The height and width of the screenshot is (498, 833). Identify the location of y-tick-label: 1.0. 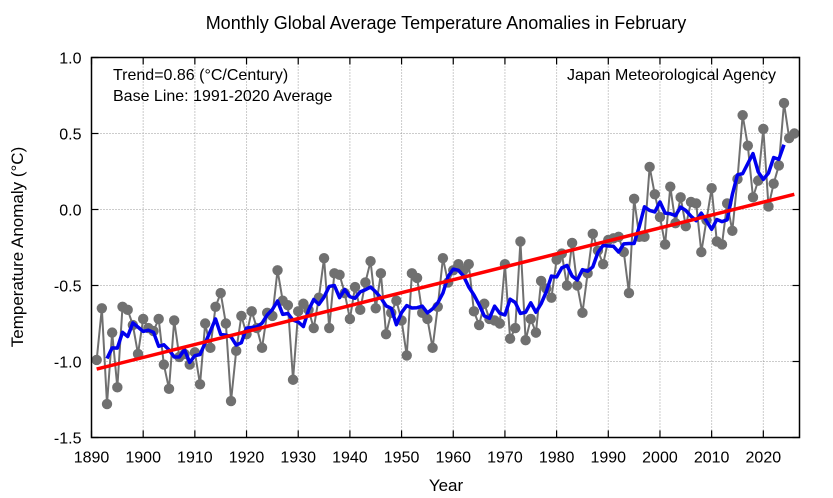
(70, 59).